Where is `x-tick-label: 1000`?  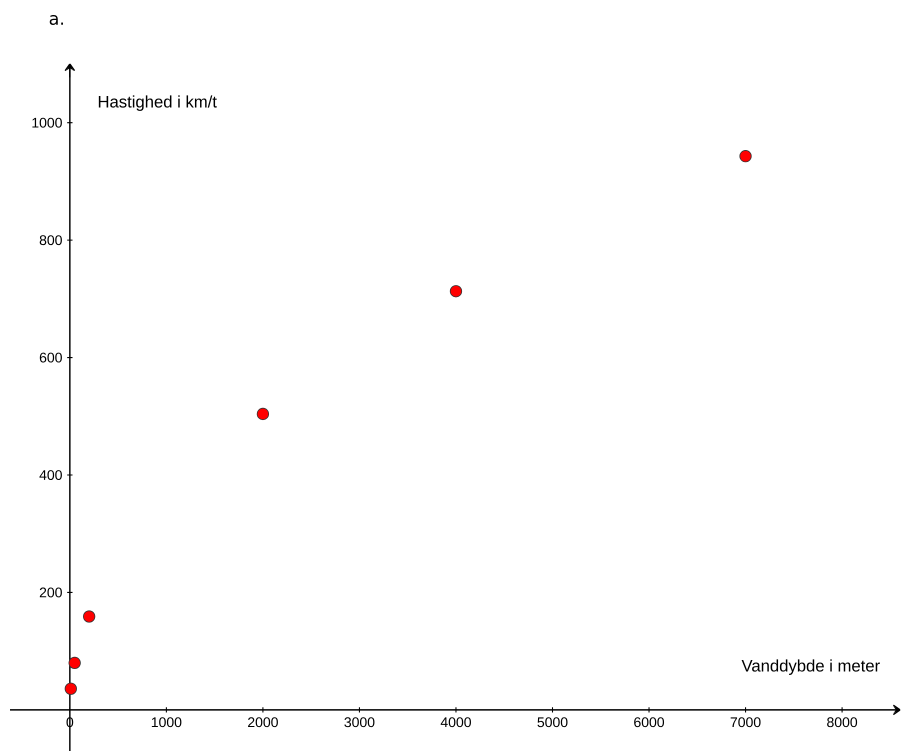
x-tick-label: 1000 is located at coordinates (167, 722).